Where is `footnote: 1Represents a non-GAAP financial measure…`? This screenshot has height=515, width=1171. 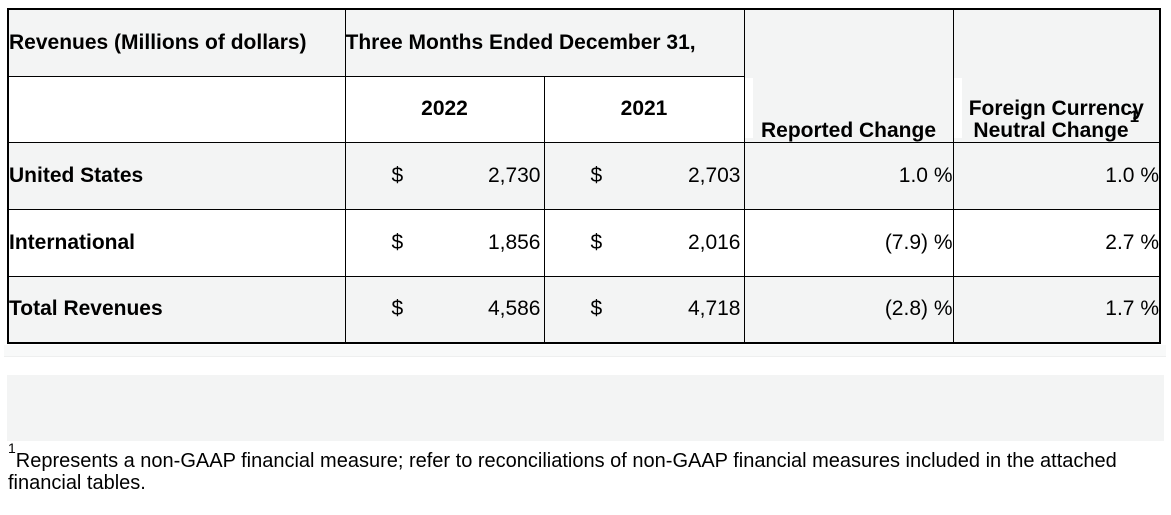 footnote: 1Represents a non-GAAP financial measure… is located at coordinates (586, 467).